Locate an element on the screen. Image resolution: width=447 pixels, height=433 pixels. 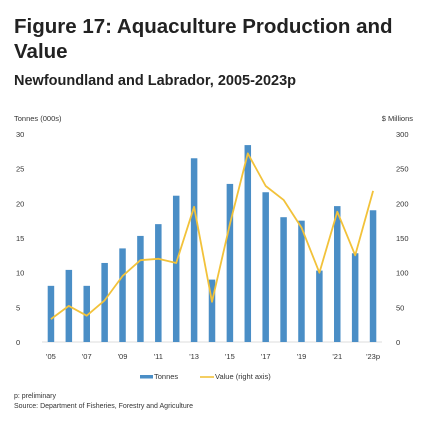
x-tick-label: '21 is located at coordinates (337, 356).